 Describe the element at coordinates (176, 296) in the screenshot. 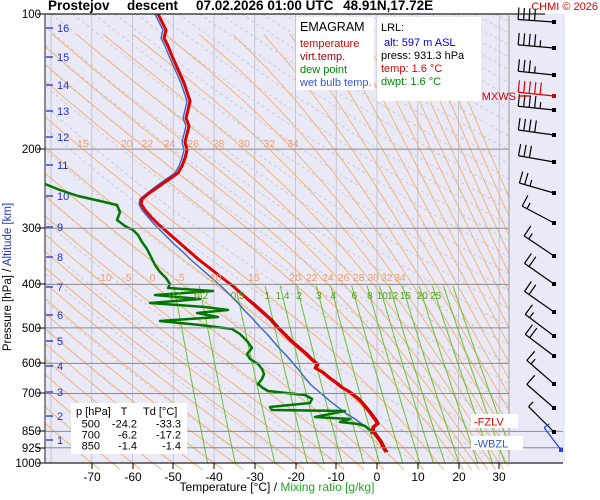

I see `svg-text: 0.1` at that location.